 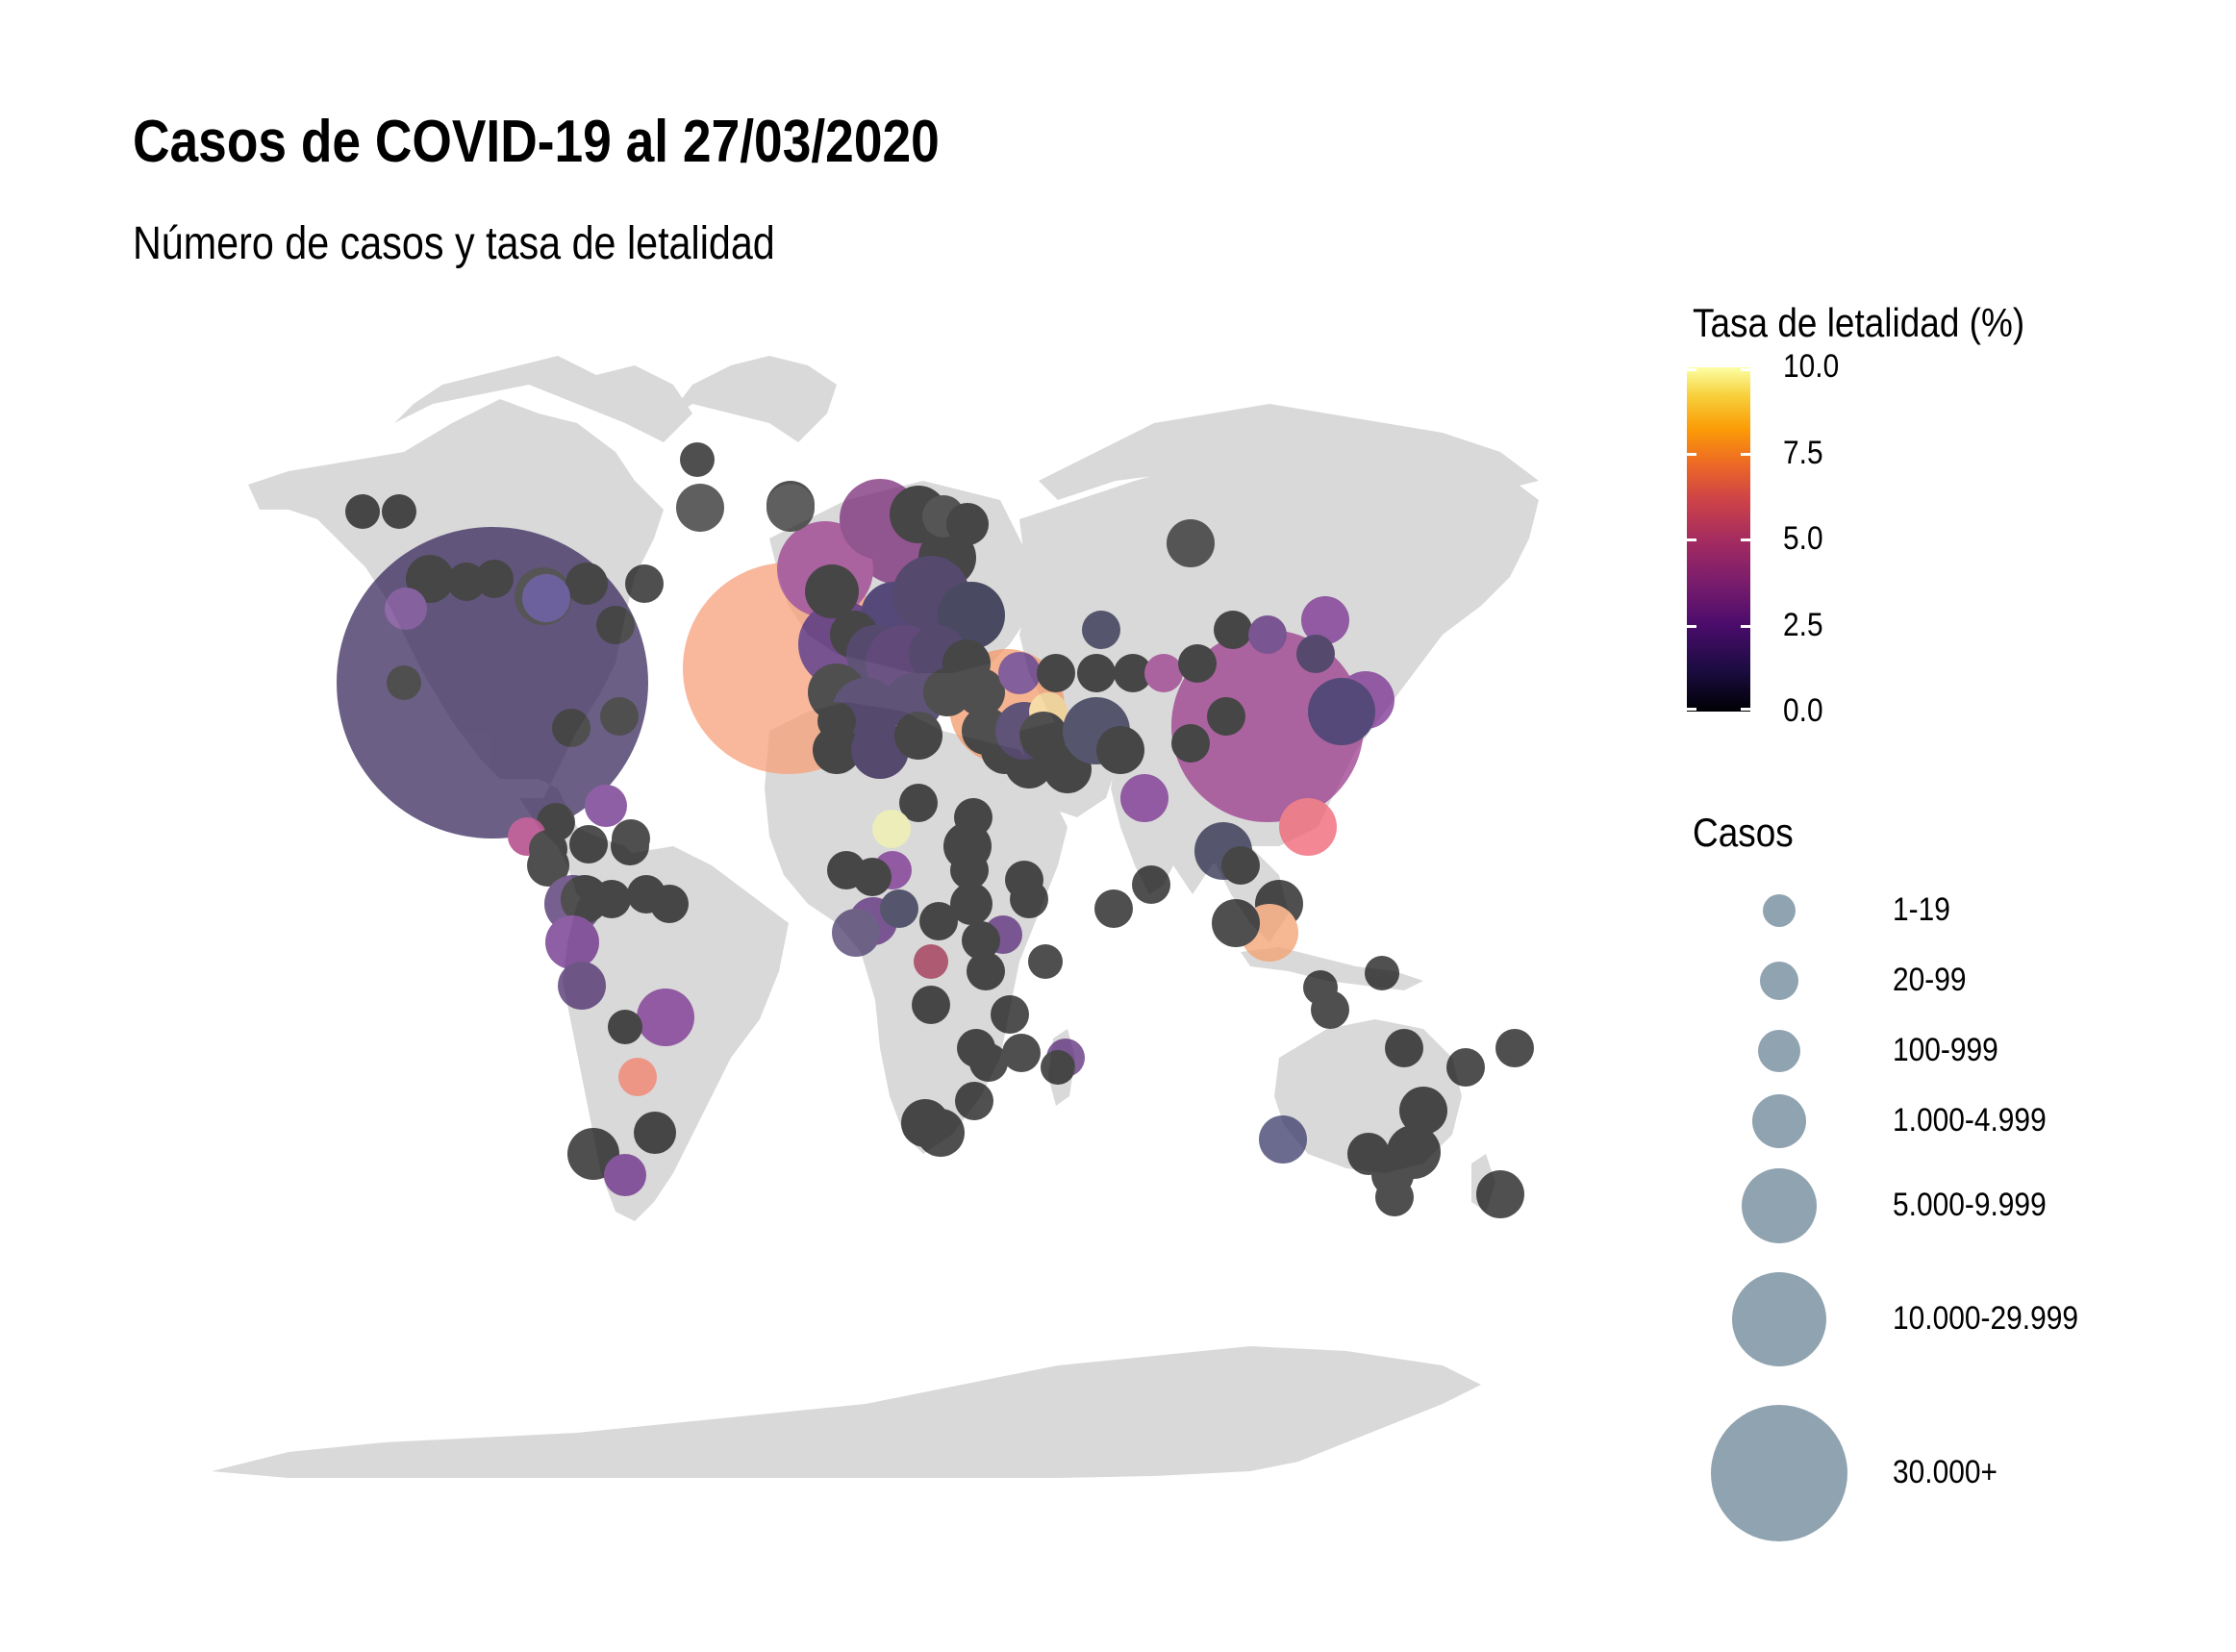 What do you see at coordinates (1803, 624) in the screenshot?
I see `color-legend-tick-label: 2.5` at bounding box center [1803, 624].